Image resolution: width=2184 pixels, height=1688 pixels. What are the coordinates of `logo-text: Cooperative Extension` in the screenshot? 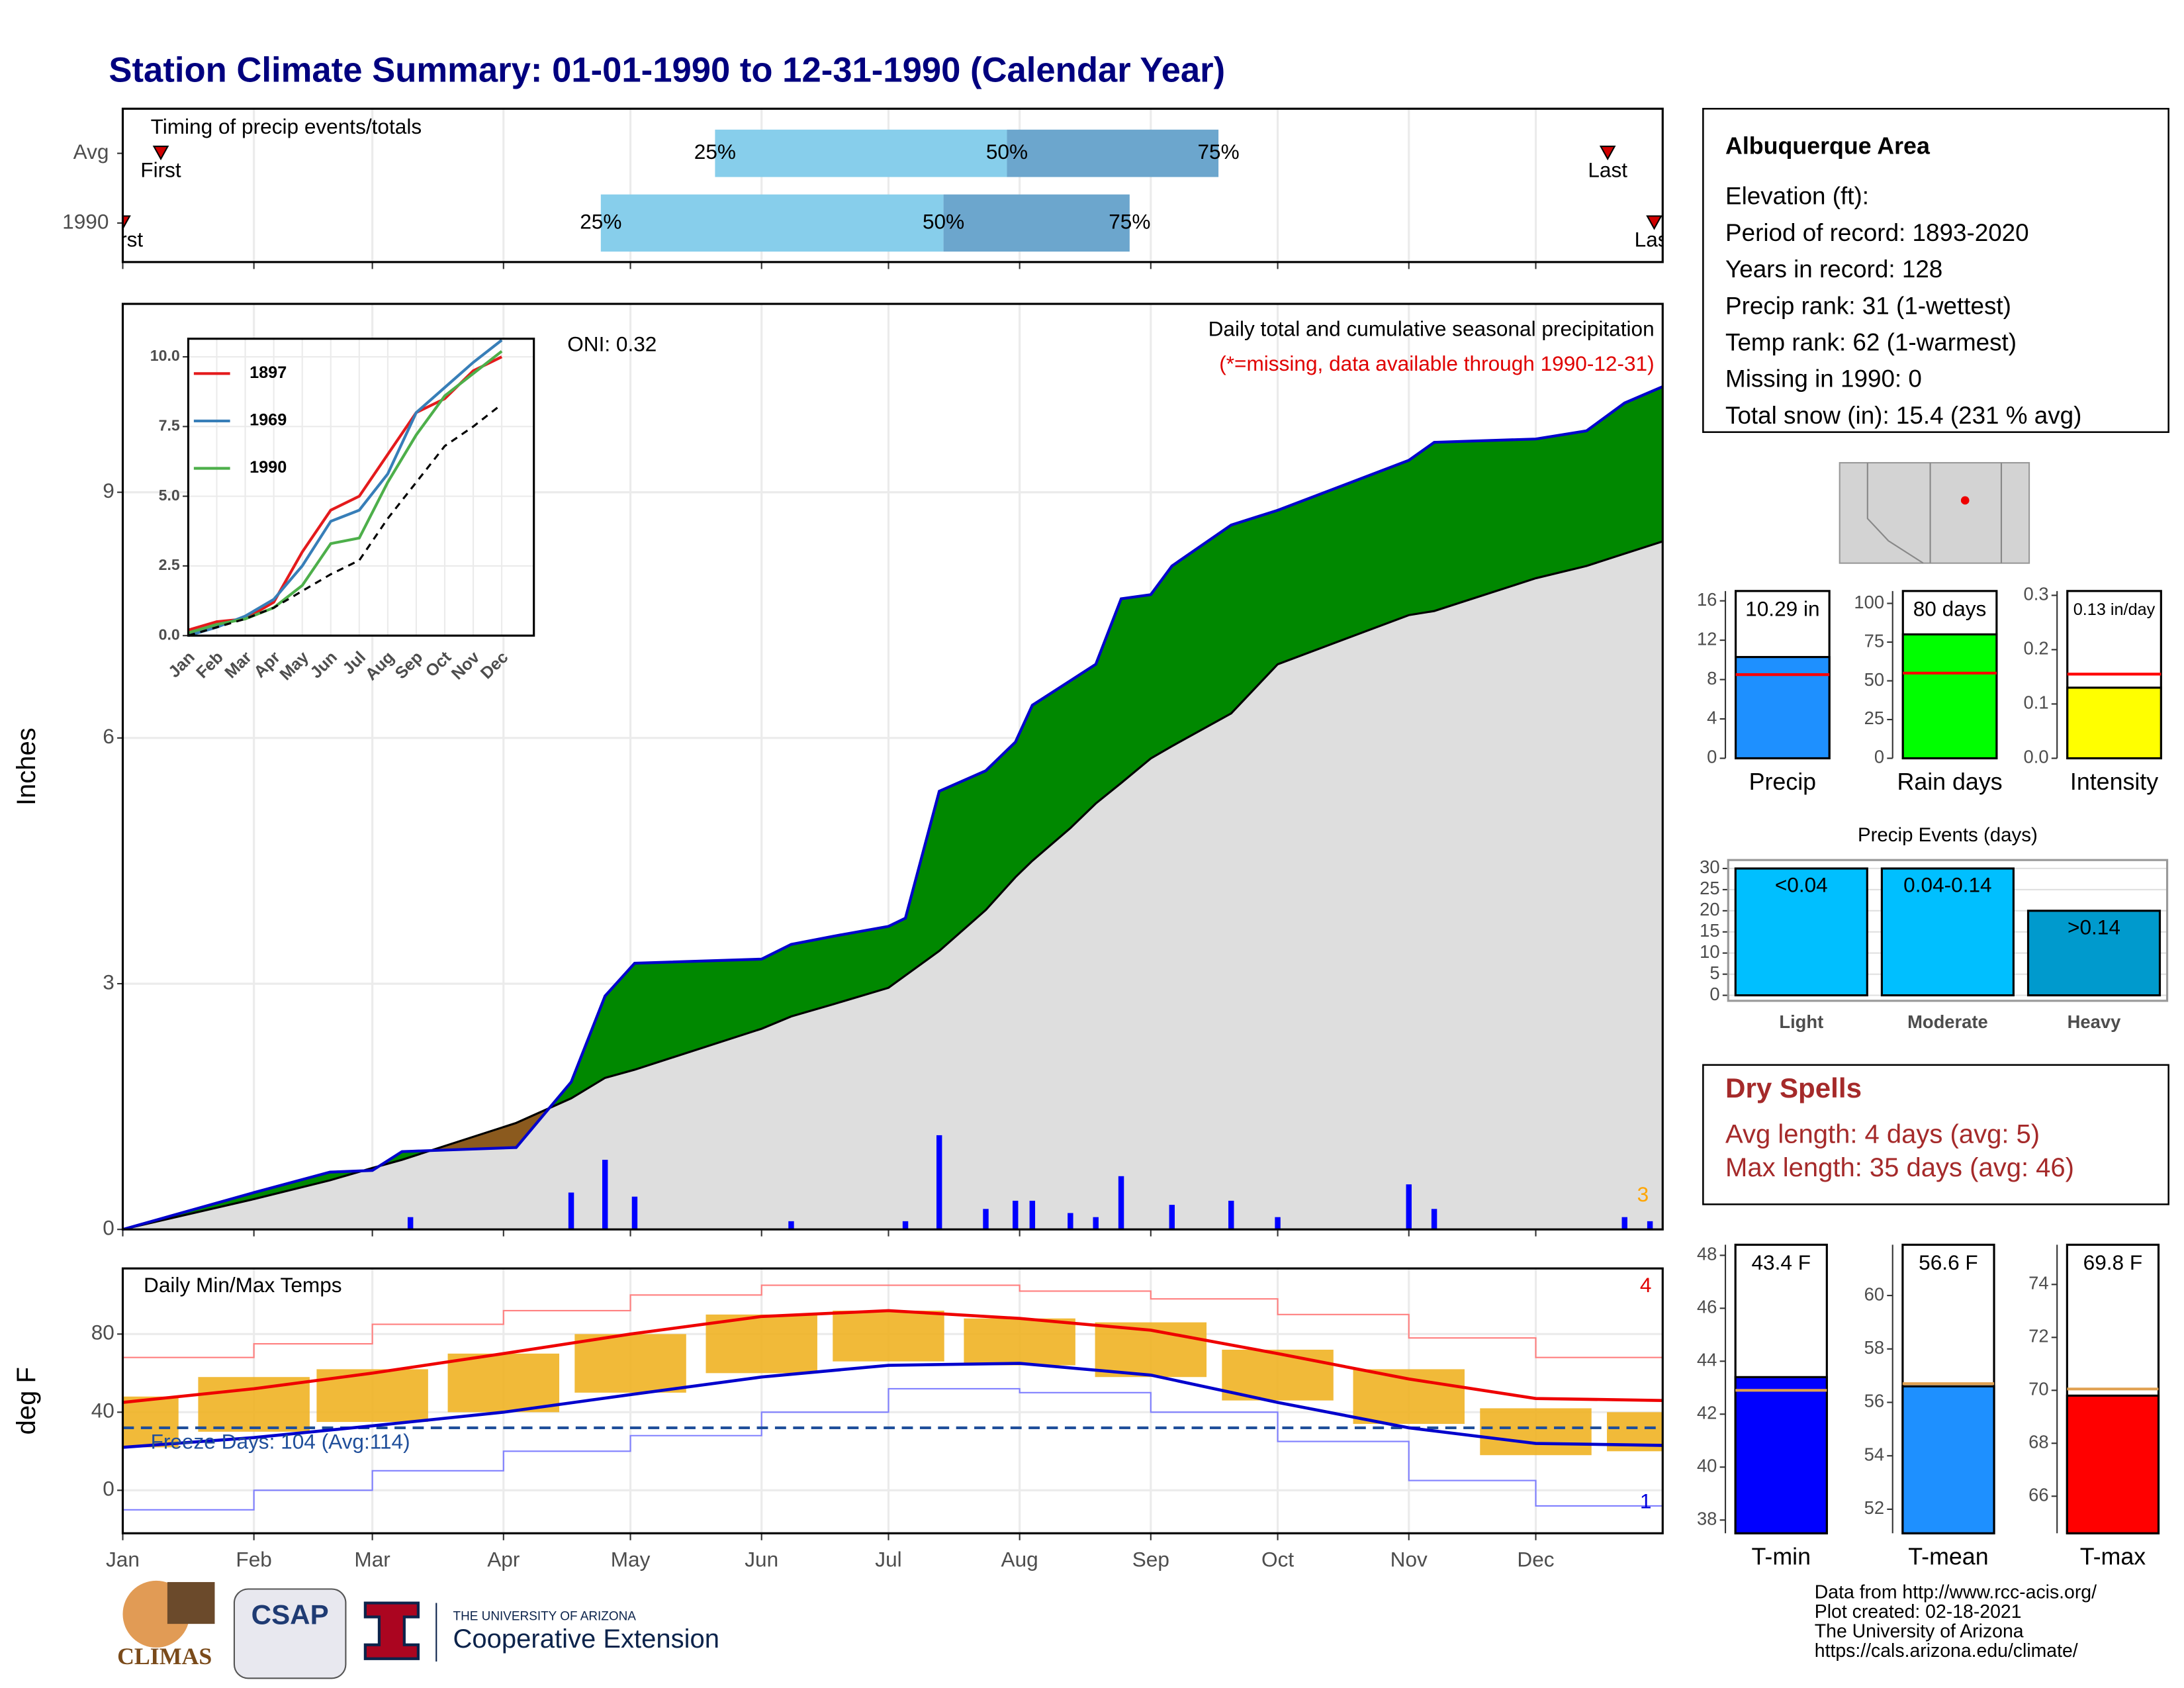 It's located at (586, 1639).